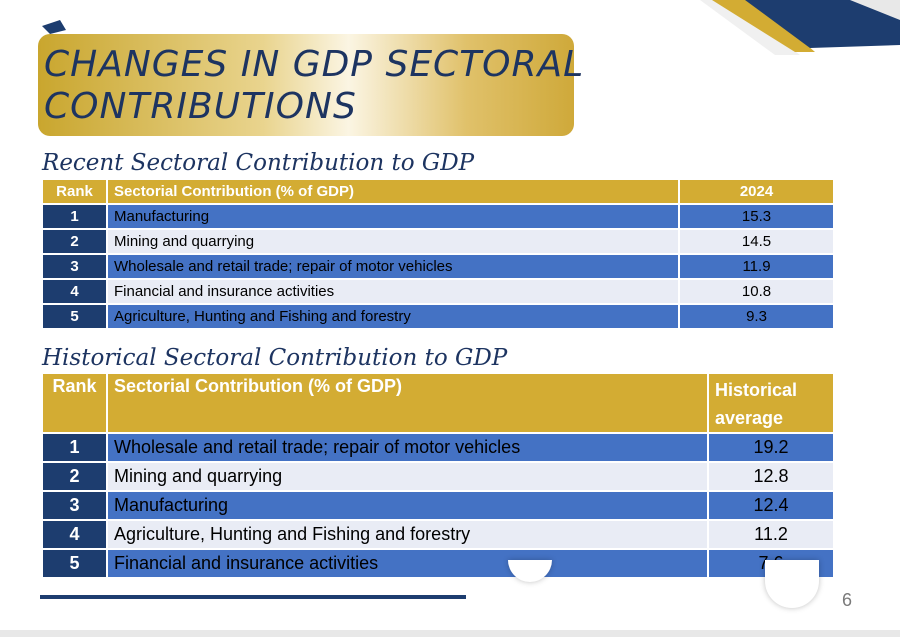  Describe the element at coordinates (771, 403) in the screenshot. I see `average-column-header: Historical average` at that location.